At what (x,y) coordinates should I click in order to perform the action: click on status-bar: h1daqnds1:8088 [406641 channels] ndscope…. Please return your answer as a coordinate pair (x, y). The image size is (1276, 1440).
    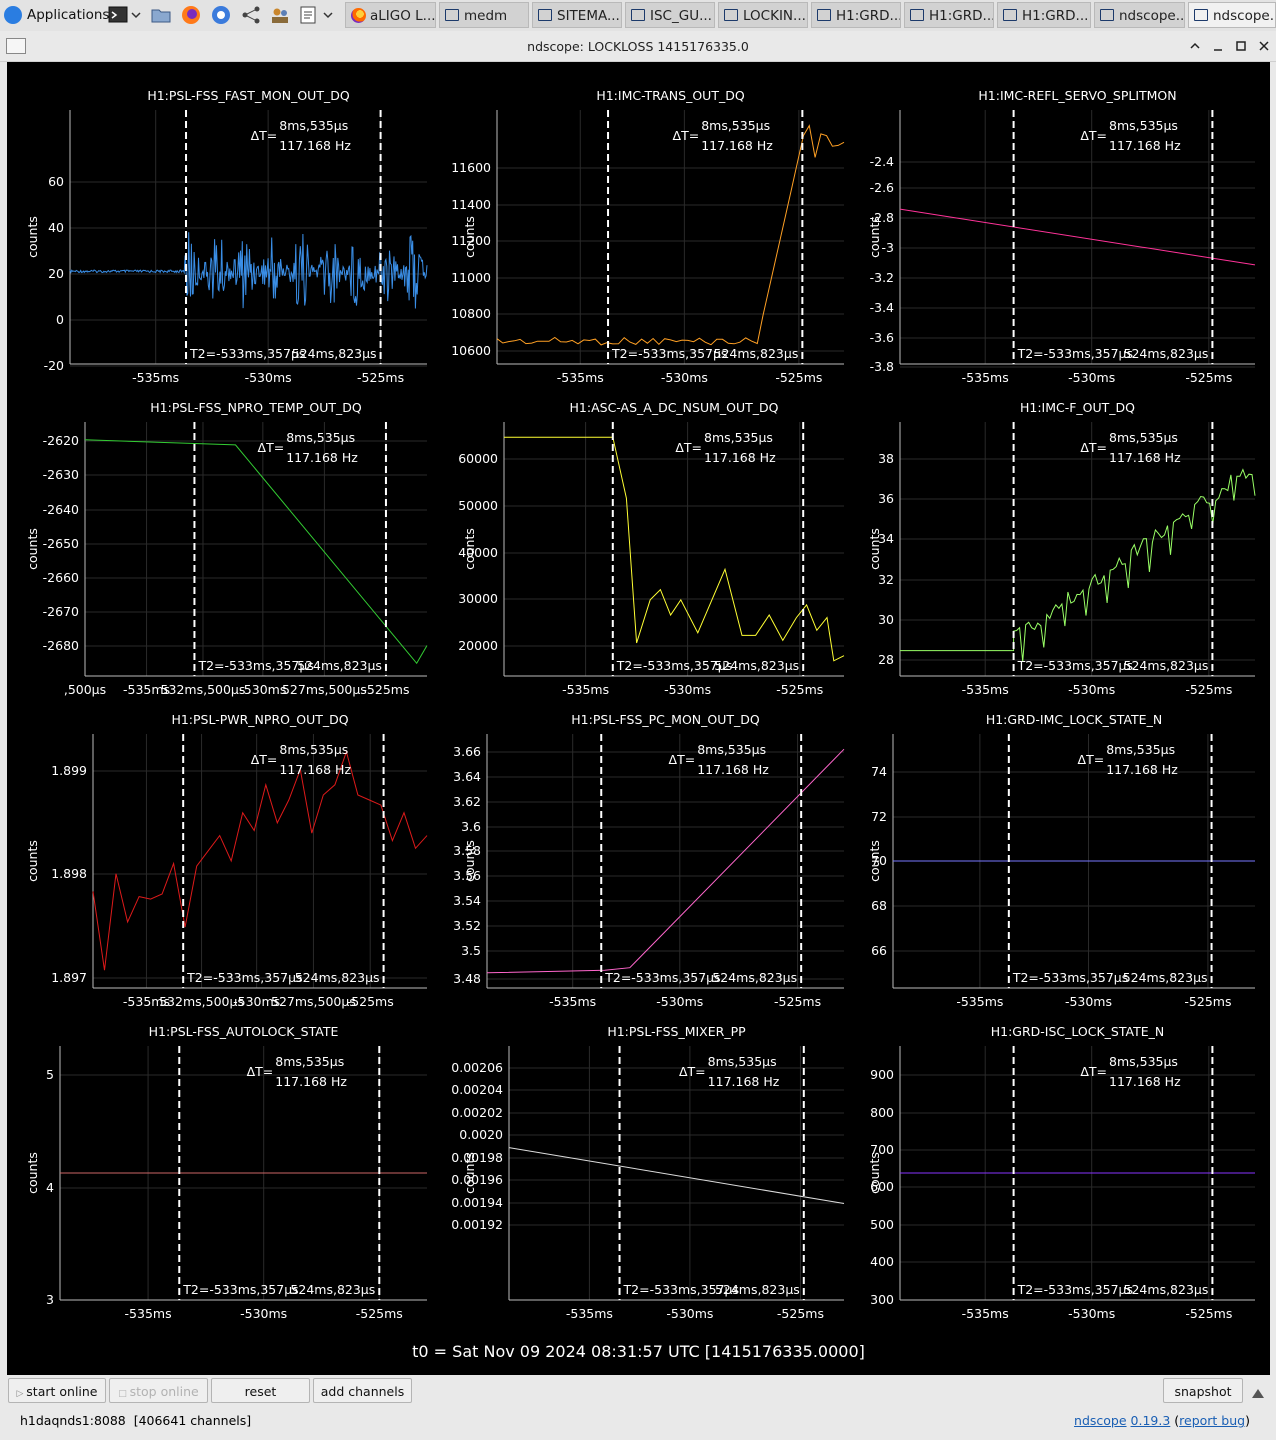
    Looking at the image, I should click on (638, 1423).